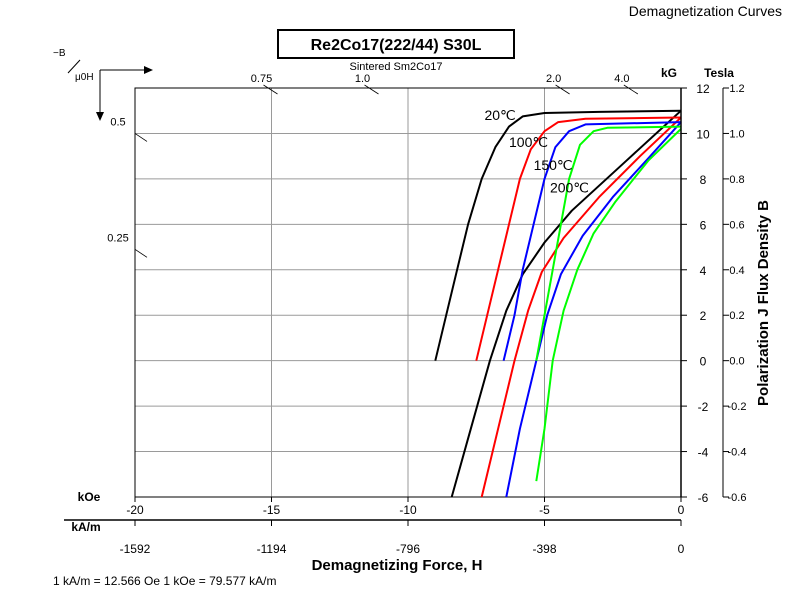  I want to click on kAm-unit-label: kA/m, so click(85, 527).